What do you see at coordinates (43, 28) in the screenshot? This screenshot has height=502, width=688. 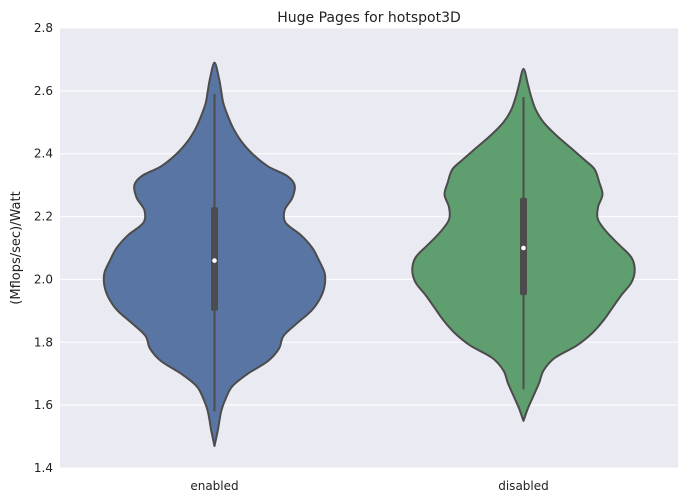 I see `y-tick-label: 2.8` at bounding box center [43, 28].